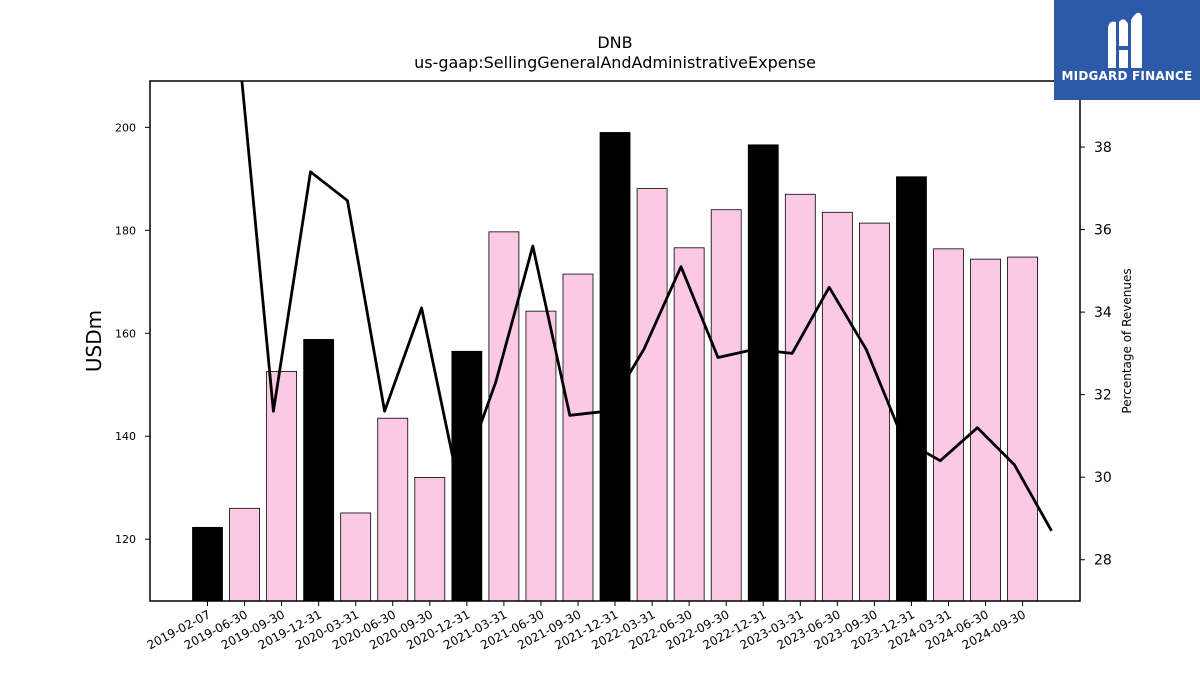  What do you see at coordinates (125, 230) in the screenshot?
I see `y-tick-label: 180` at bounding box center [125, 230].